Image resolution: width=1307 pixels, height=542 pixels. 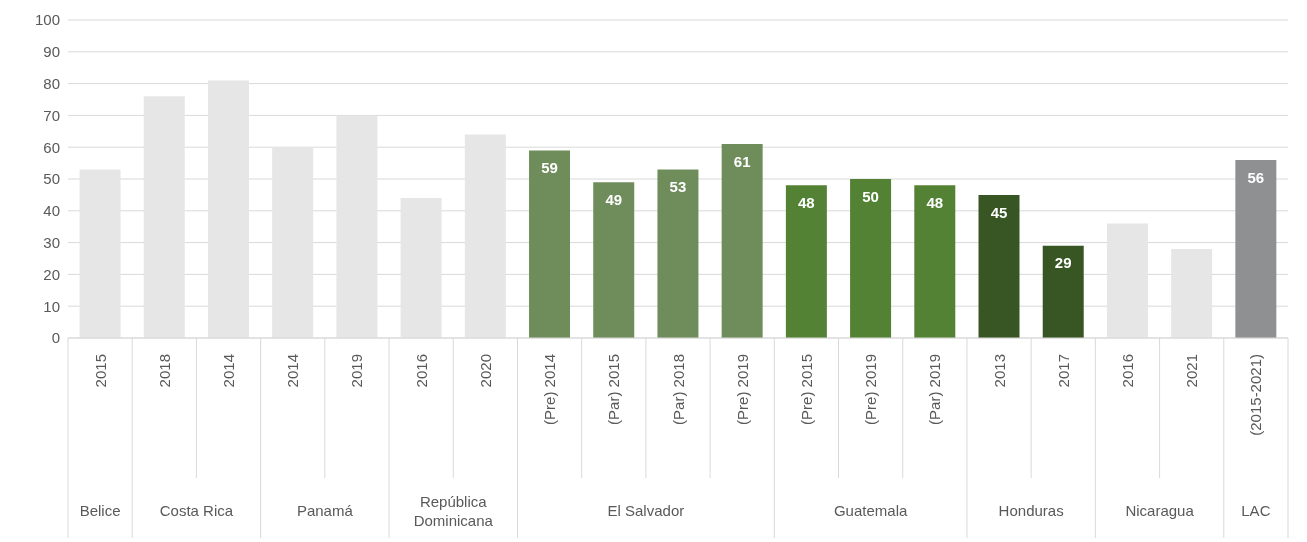 What do you see at coordinates (1256, 177) in the screenshot?
I see `data-label: 56` at bounding box center [1256, 177].